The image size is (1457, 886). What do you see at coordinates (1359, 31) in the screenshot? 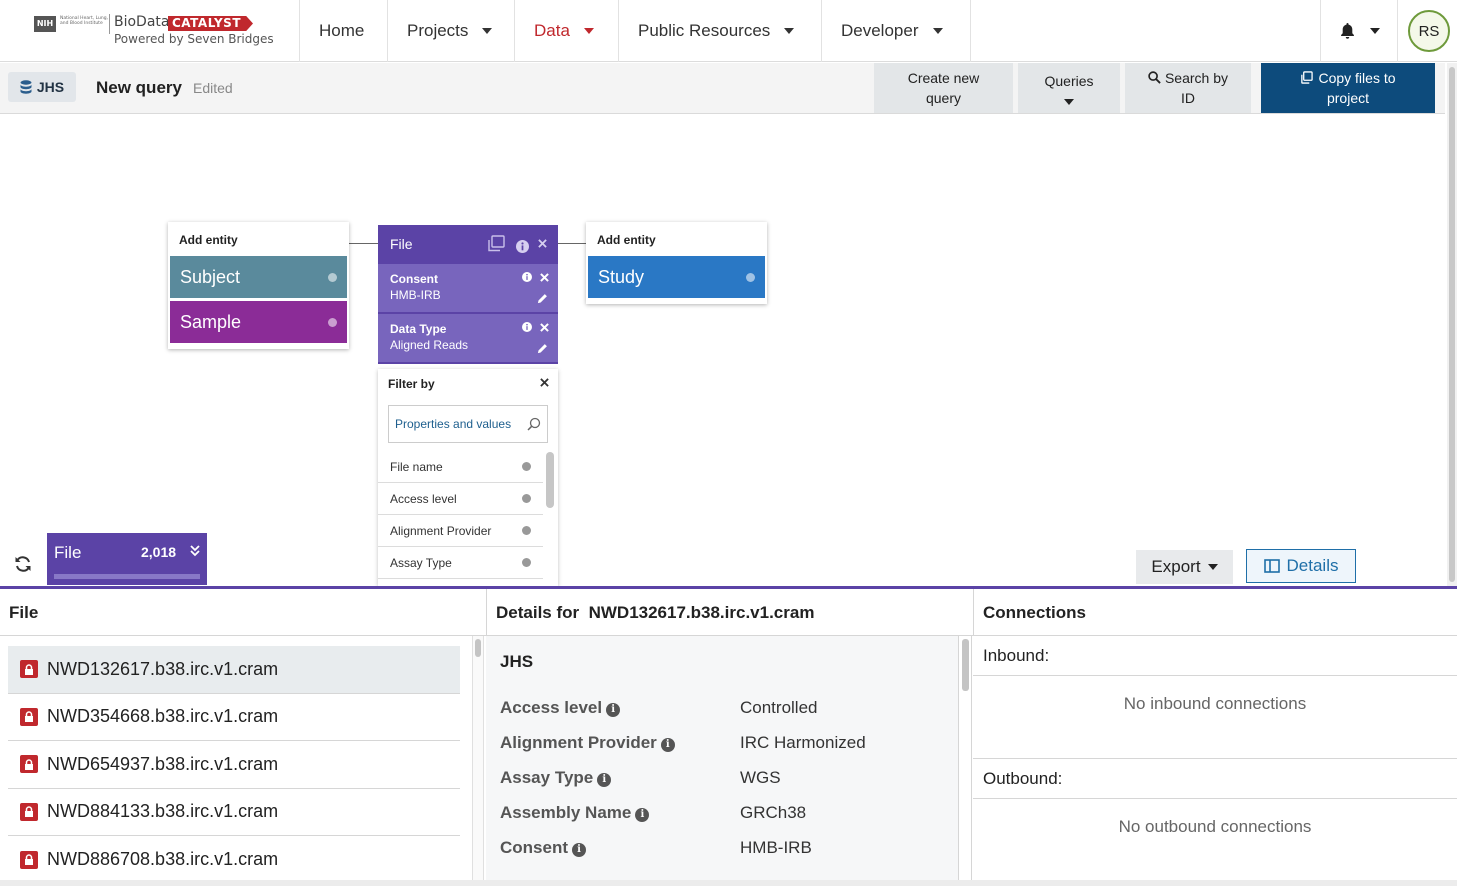
I see `notifications-menu` at bounding box center [1359, 31].